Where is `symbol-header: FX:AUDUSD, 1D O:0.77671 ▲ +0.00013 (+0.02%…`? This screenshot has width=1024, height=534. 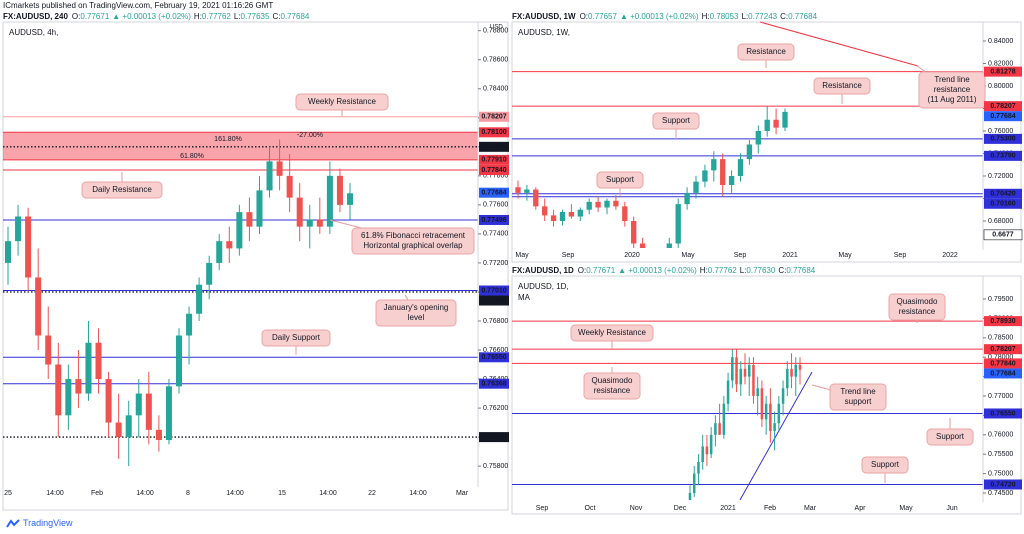
symbol-header: FX:AUDUSD, 1D O:0.77671 ▲ +0.00013 (+0.02%… is located at coordinates (665, 270).